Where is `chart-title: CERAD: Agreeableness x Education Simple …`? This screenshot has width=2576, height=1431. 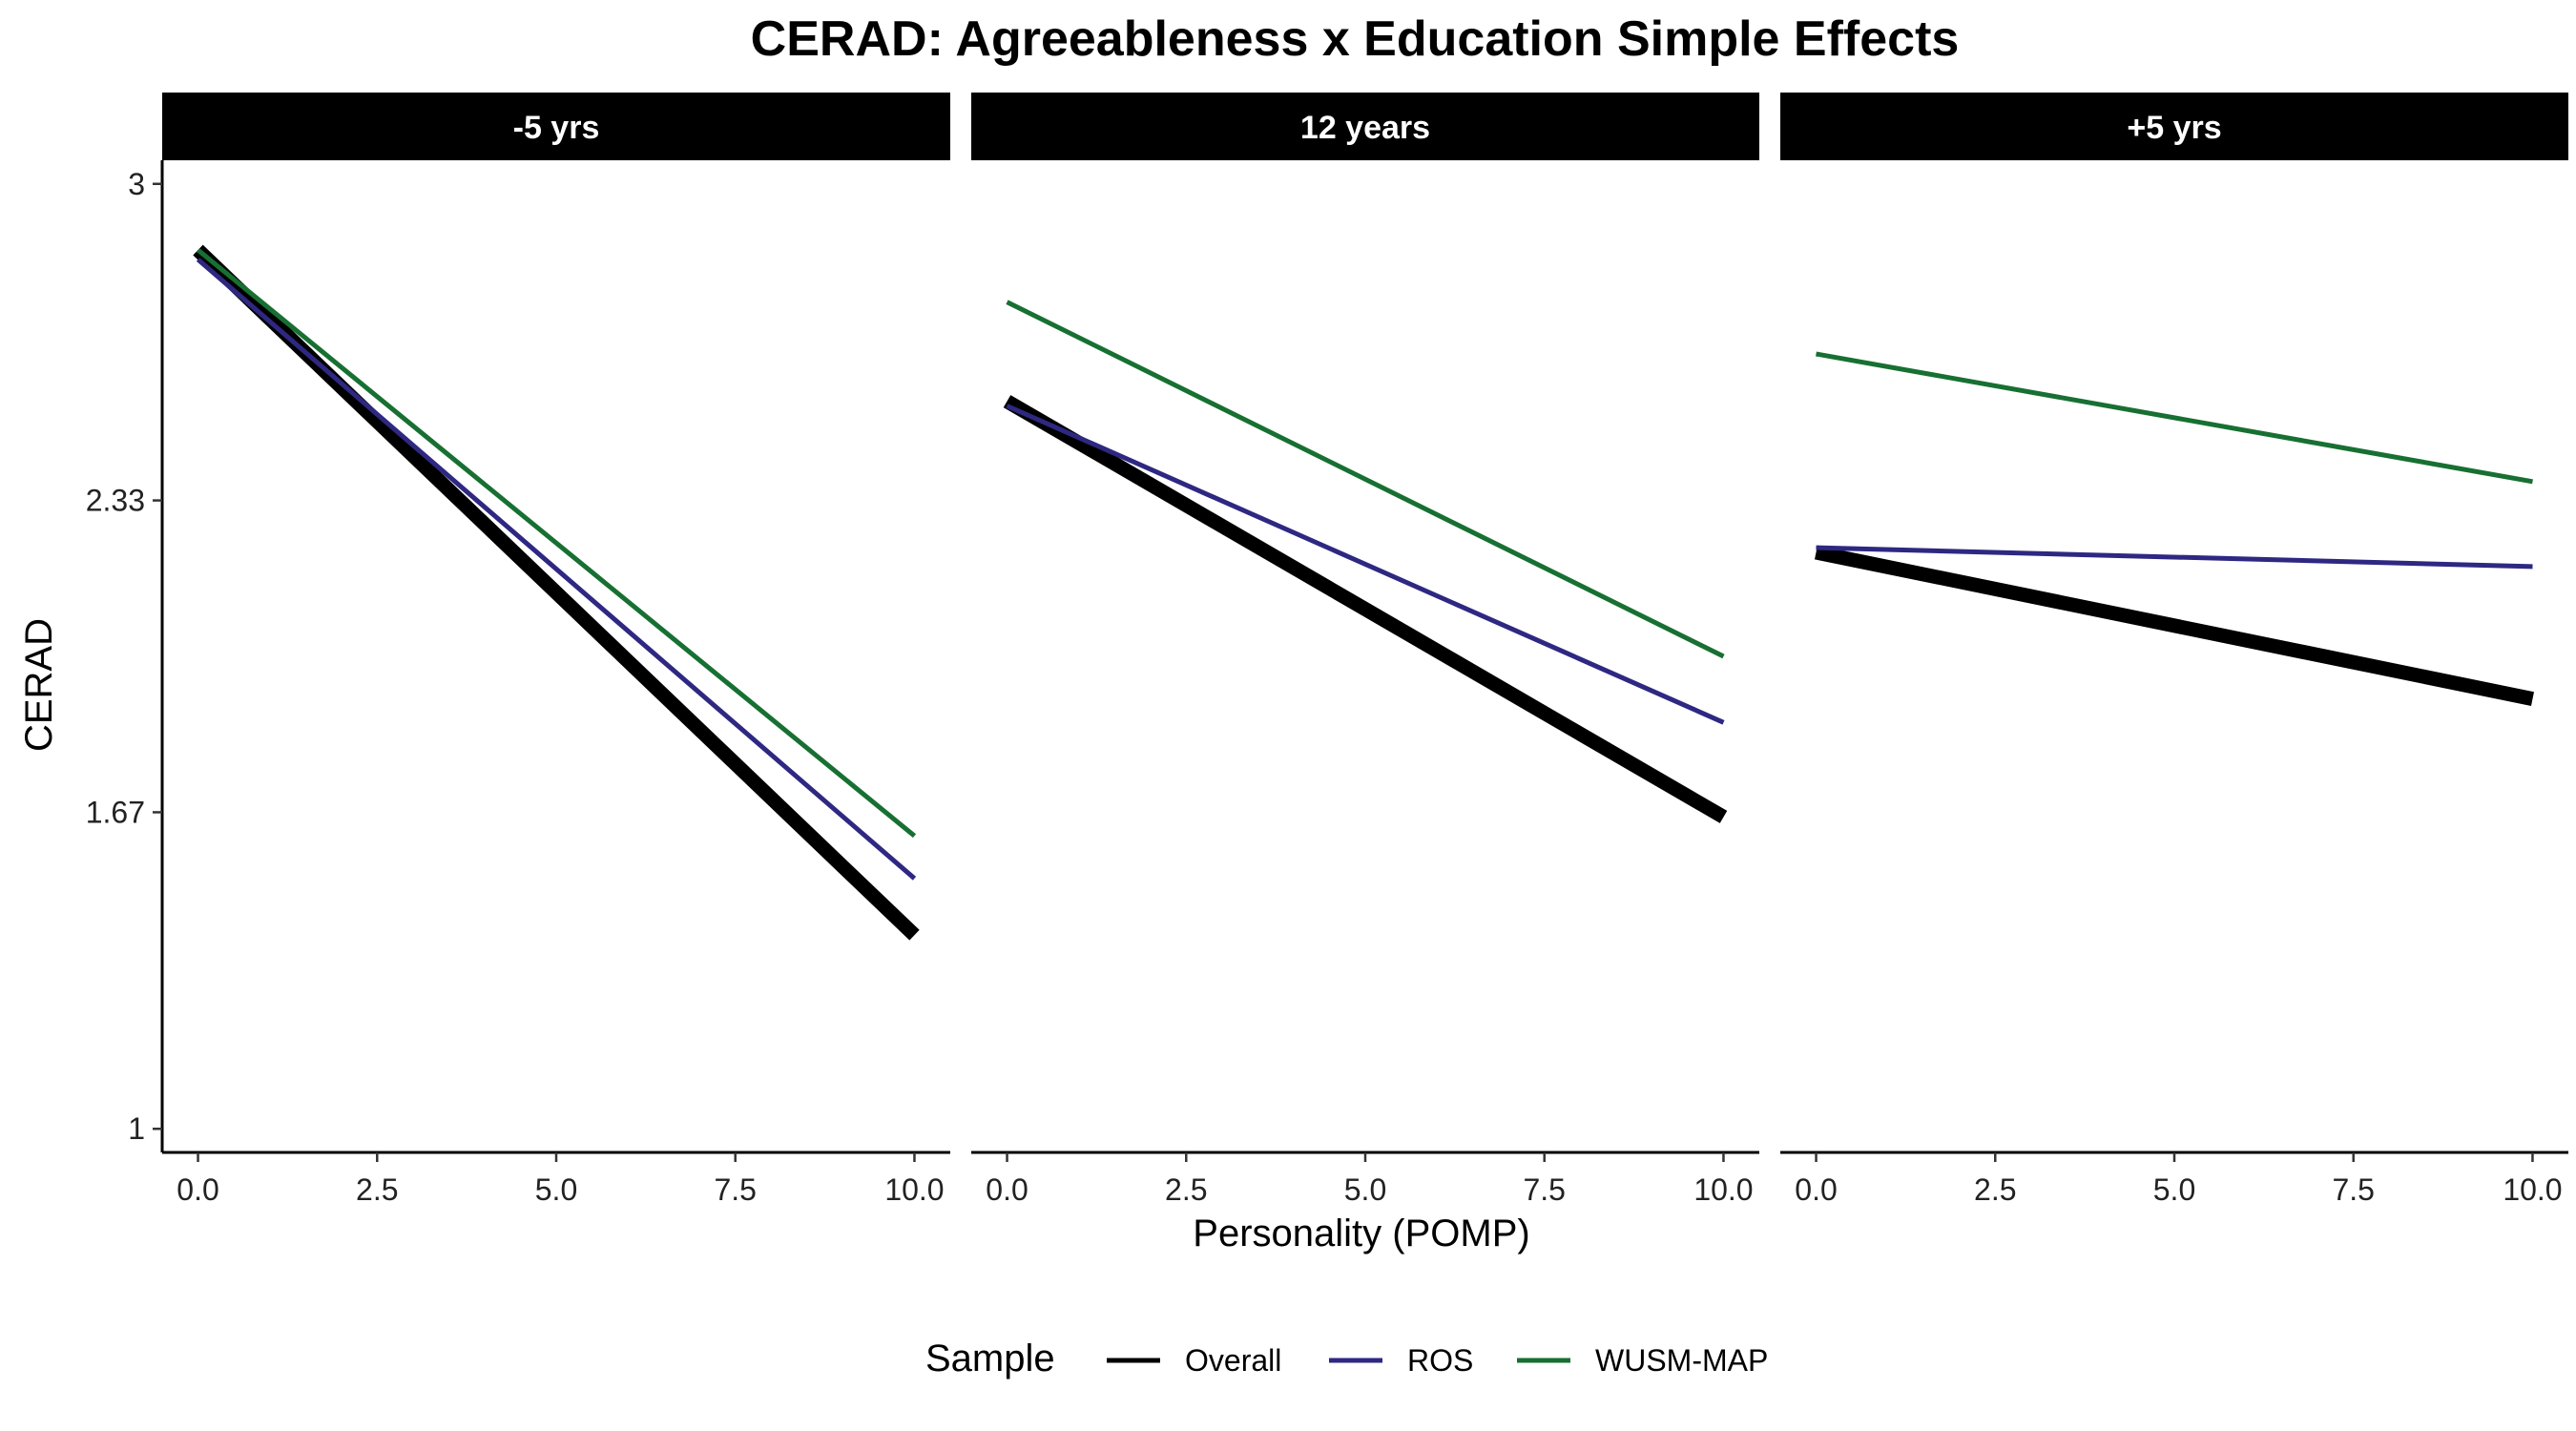 chart-title: CERAD: Agreeableness x Education Simple … is located at coordinates (1355, 39).